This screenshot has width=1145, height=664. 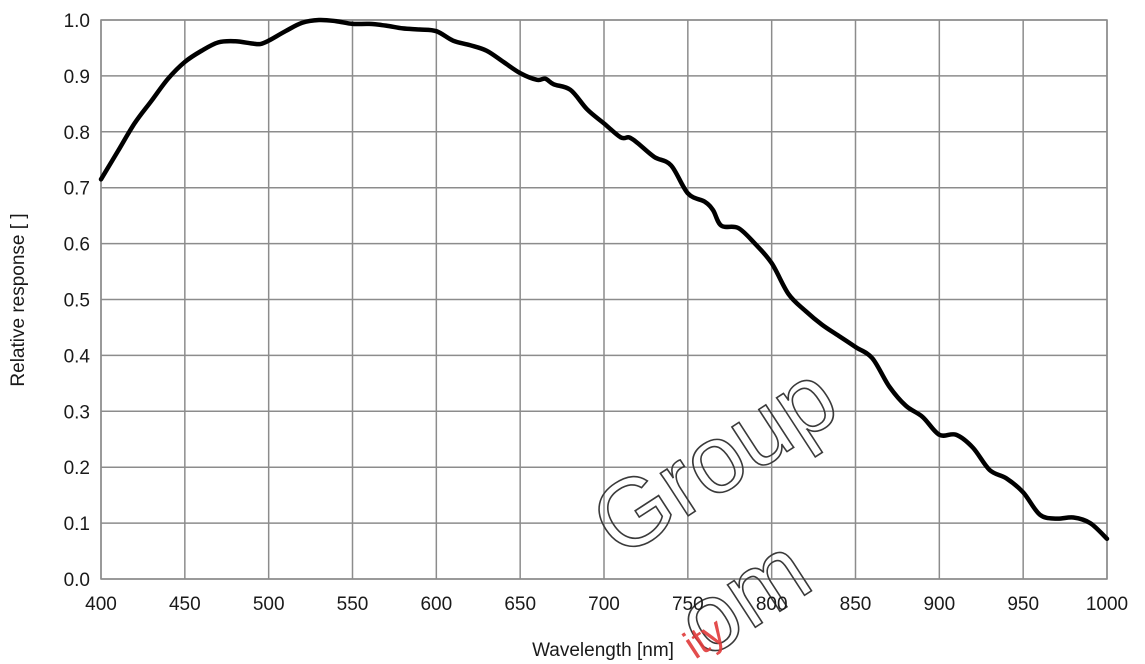 I want to click on watermark: Group om ity, so click(x=714, y=503).